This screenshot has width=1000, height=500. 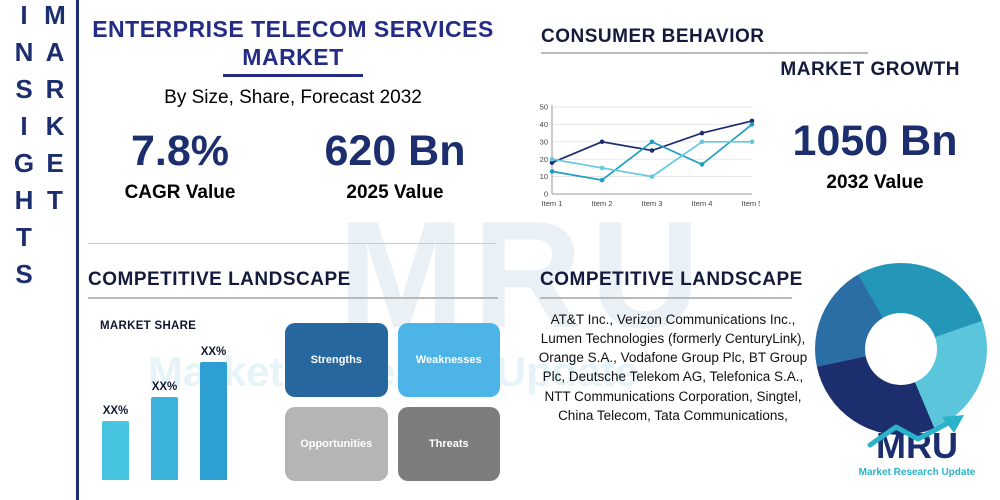 What do you see at coordinates (448, 360) in the screenshot?
I see `swot-button-weaknesses: Weaknesses` at bounding box center [448, 360].